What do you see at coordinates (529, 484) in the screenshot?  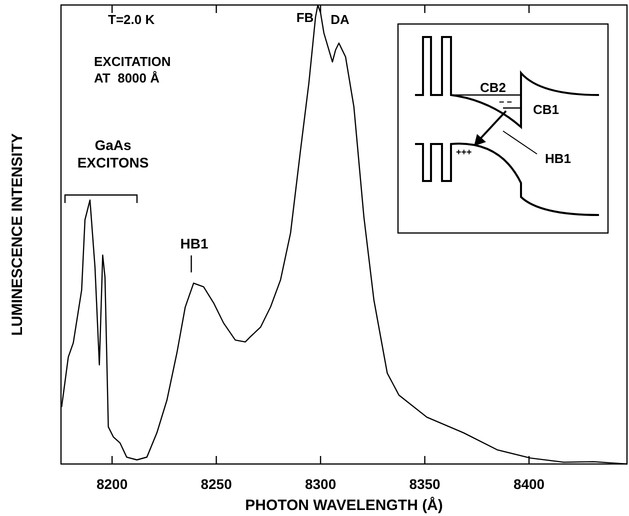 I see `x-tick-label: 8400` at bounding box center [529, 484].